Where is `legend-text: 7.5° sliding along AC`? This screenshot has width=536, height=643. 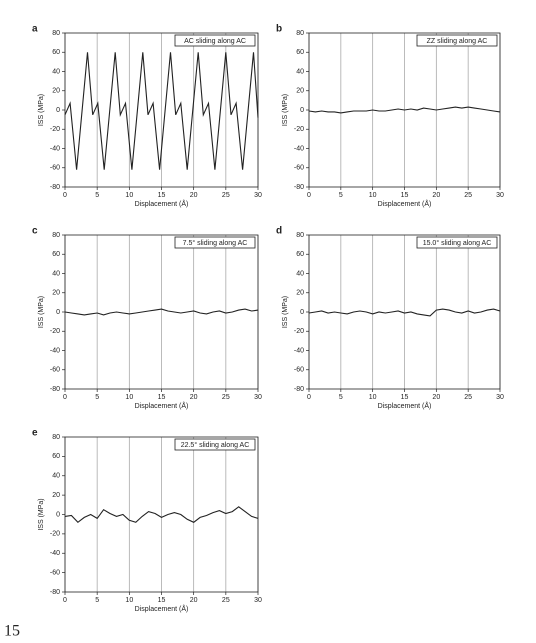 legend-text: 7.5° sliding along AC is located at coordinates (215, 243).